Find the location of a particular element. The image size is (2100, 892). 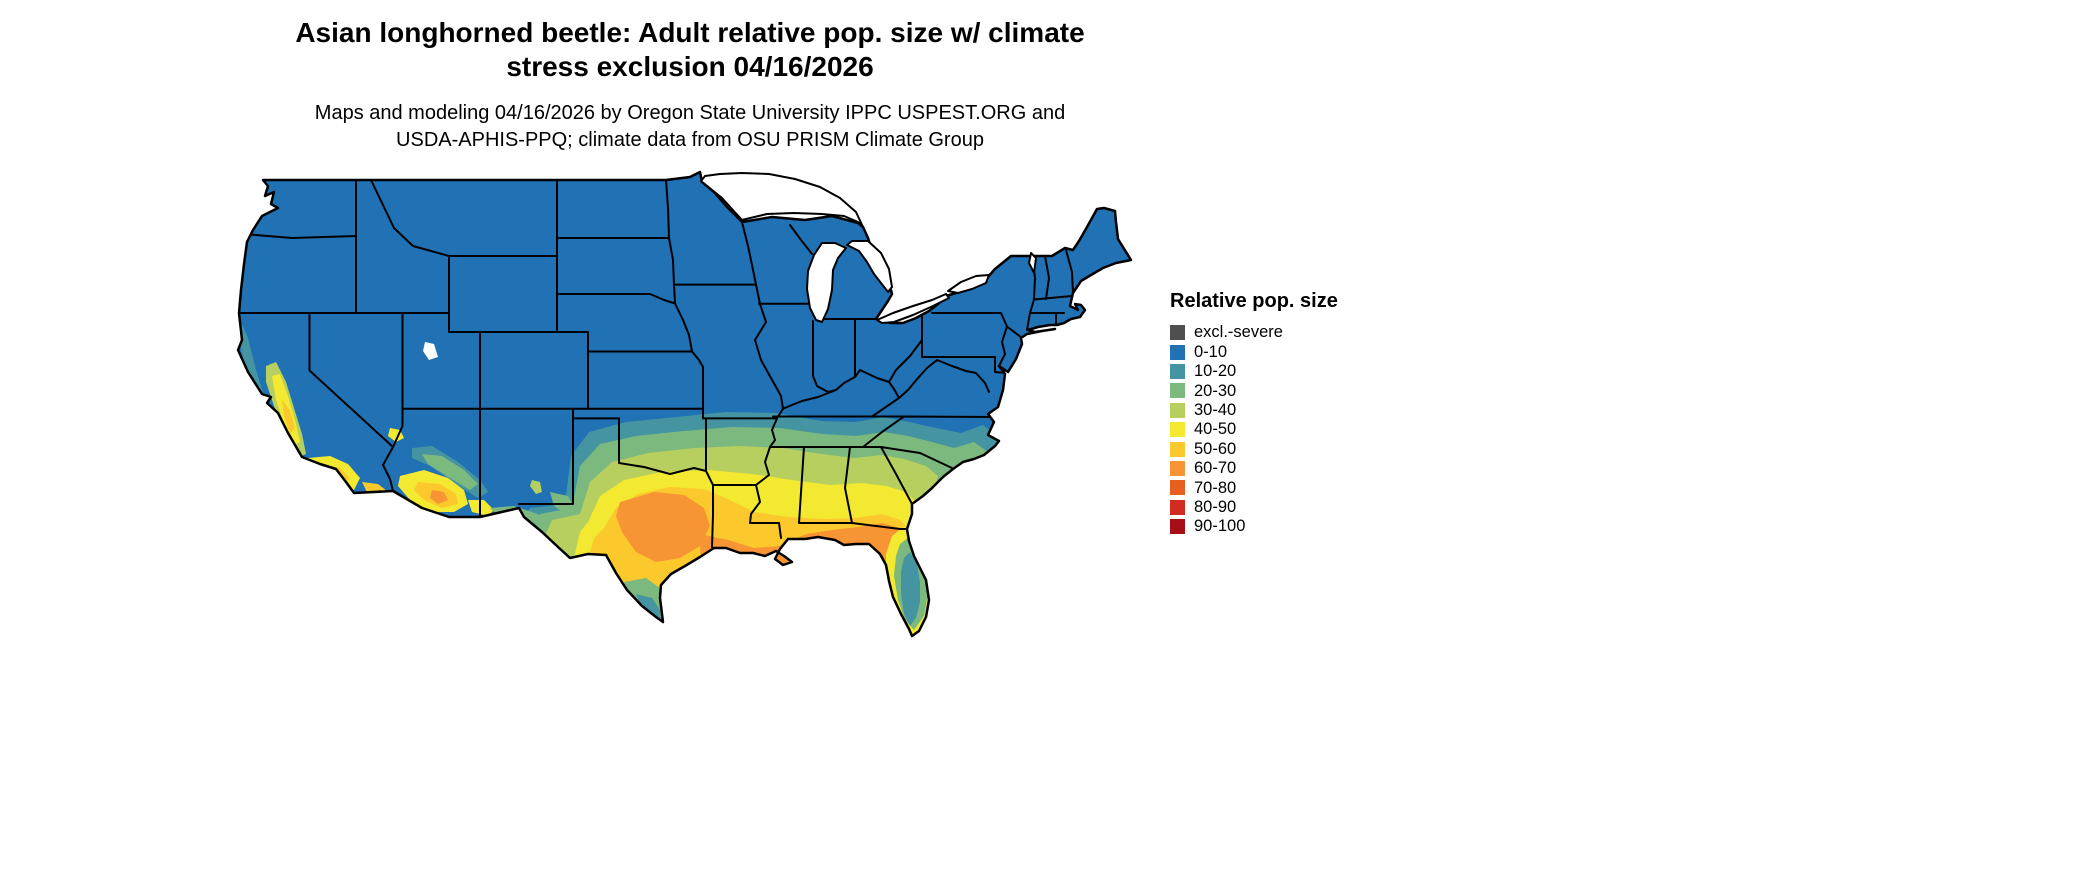

legend-label: 80-90 is located at coordinates (1215, 506).